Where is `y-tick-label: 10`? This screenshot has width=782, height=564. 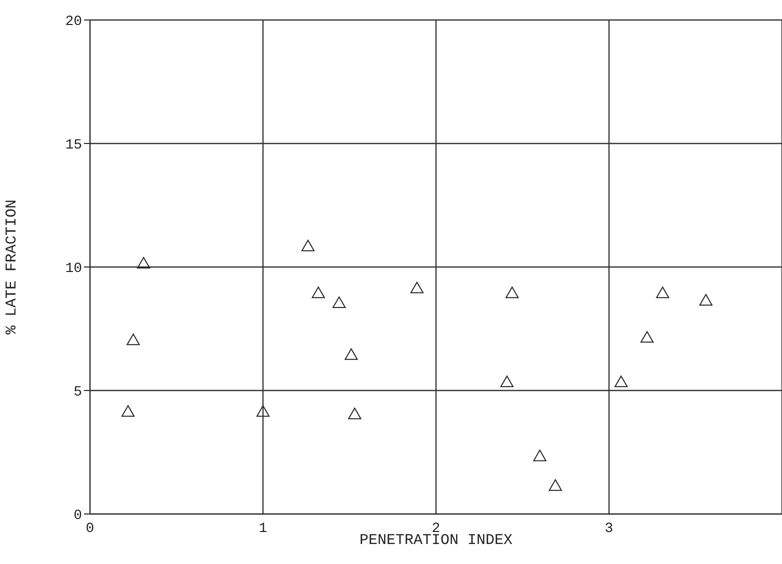
y-tick-label: 10 is located at coordinates (73, 268).